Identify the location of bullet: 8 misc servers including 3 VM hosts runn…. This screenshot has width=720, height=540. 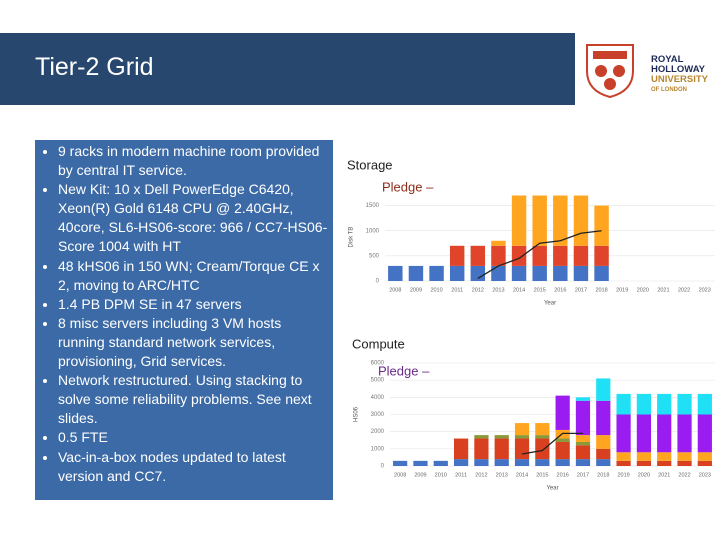
(193, 342).